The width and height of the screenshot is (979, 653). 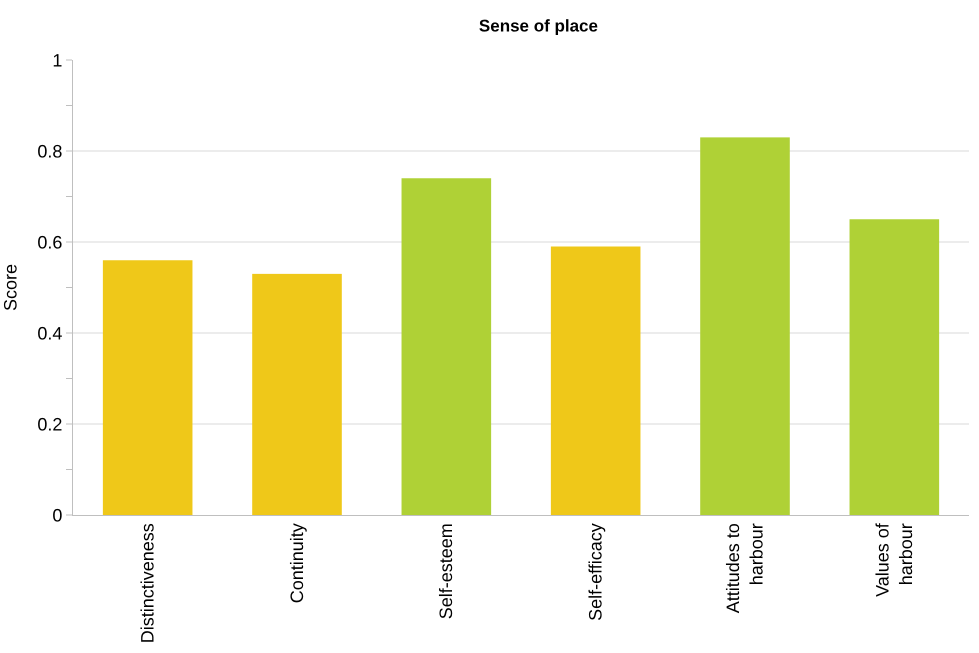 I want to click on x-tick-label: Continuity, so click(x=296, y=563).